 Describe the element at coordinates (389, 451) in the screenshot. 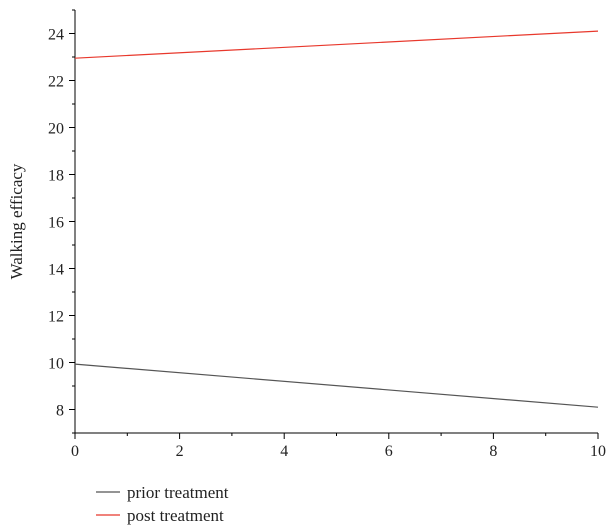

I see `x-tick-label: 6` at that location.